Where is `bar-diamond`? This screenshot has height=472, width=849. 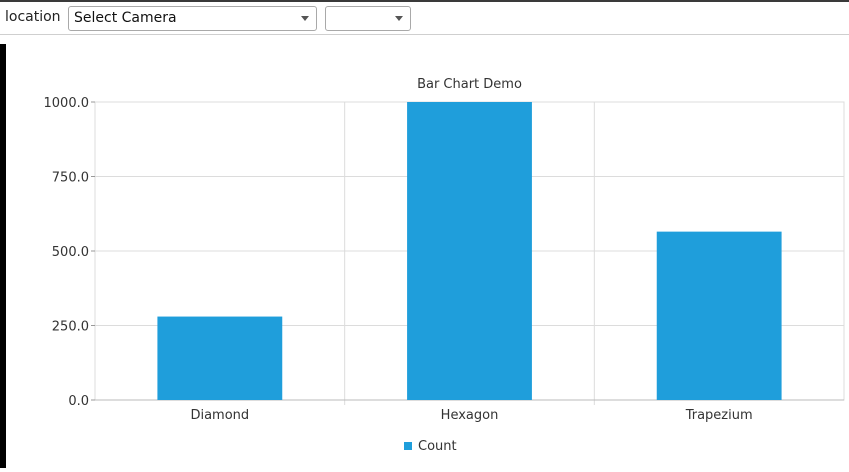
bar-diamond is located at coordinates (220, 358).